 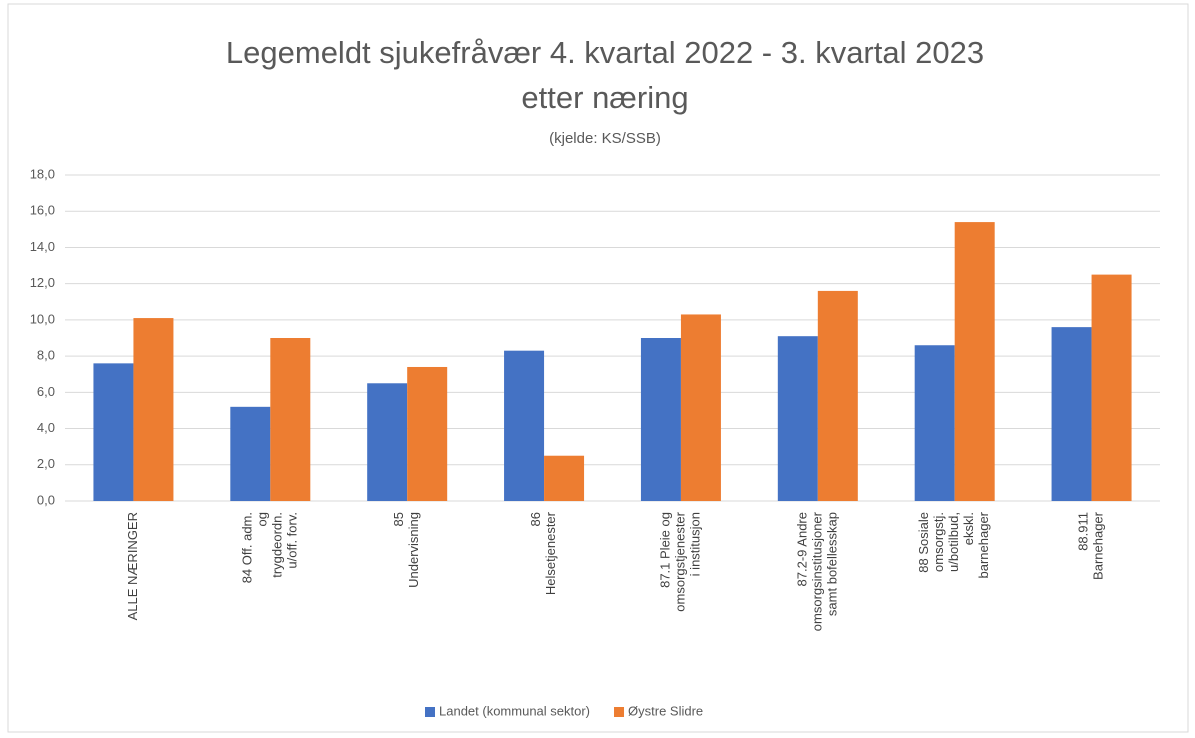 I want to click on x-tick-label: 87.2-9 Andre, so click(x=801, y=549).